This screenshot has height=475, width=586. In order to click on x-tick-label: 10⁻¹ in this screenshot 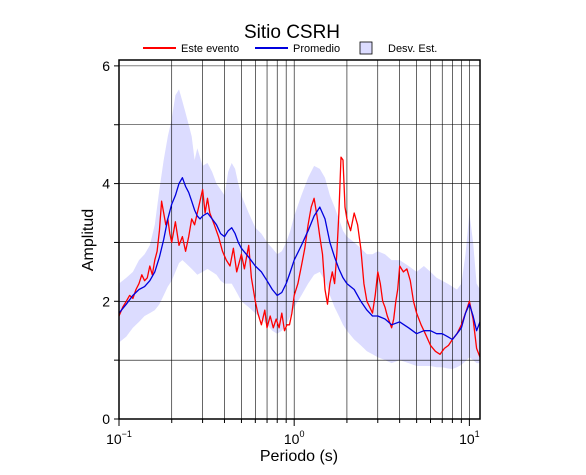, I will do `click(119, 438)`.